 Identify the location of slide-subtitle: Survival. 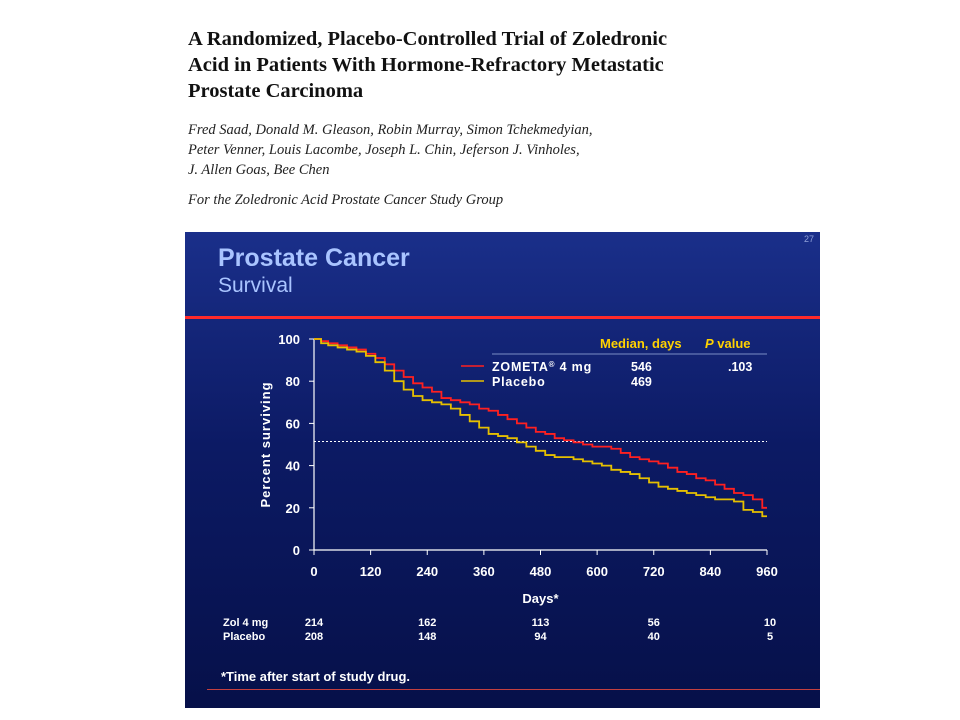
(255, 285).